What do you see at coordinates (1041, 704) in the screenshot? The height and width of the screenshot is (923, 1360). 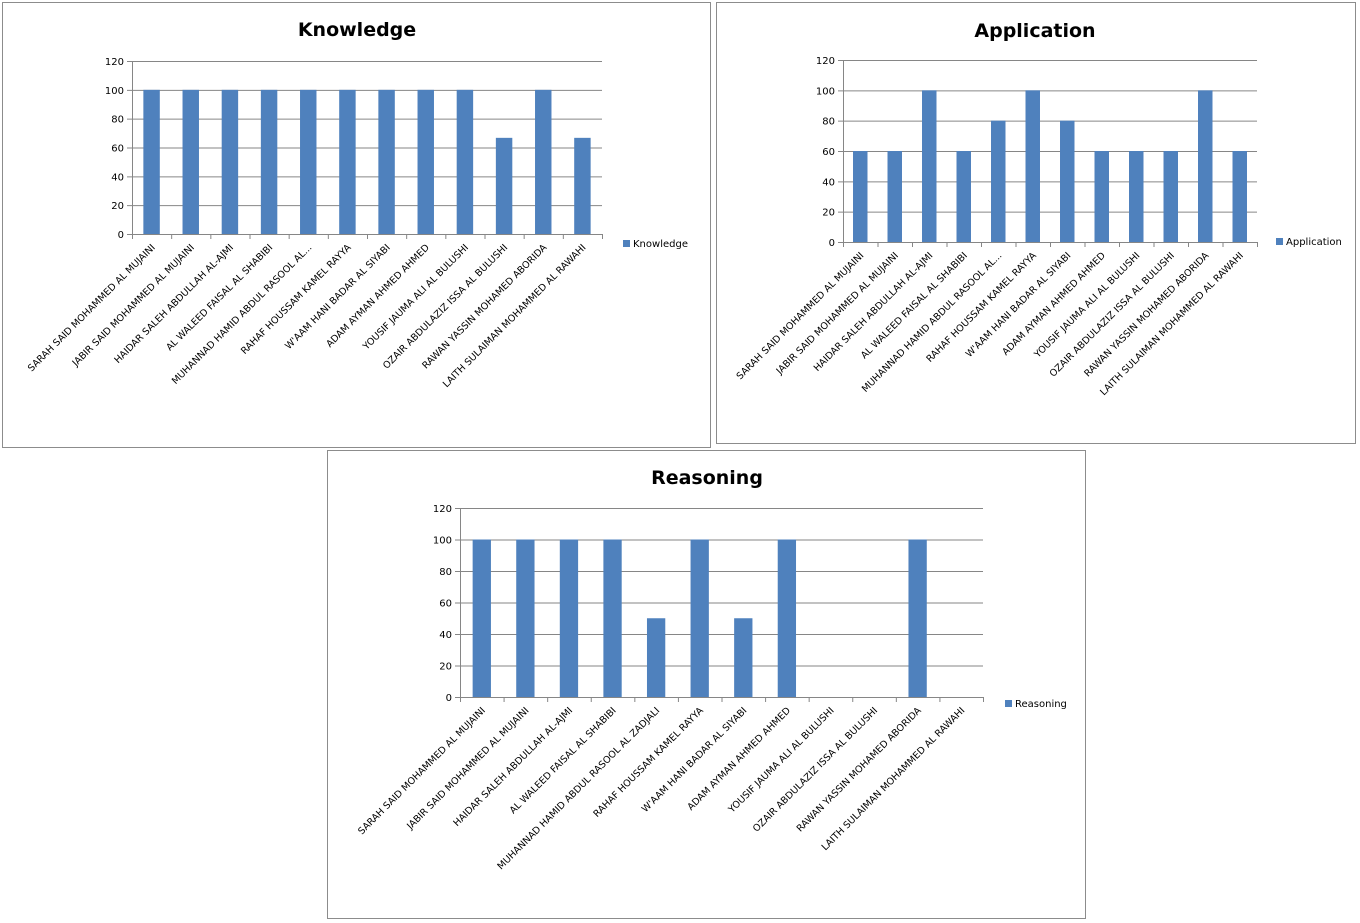 I see `legend-label: Reasoning` at bounding box center [1041, 704].